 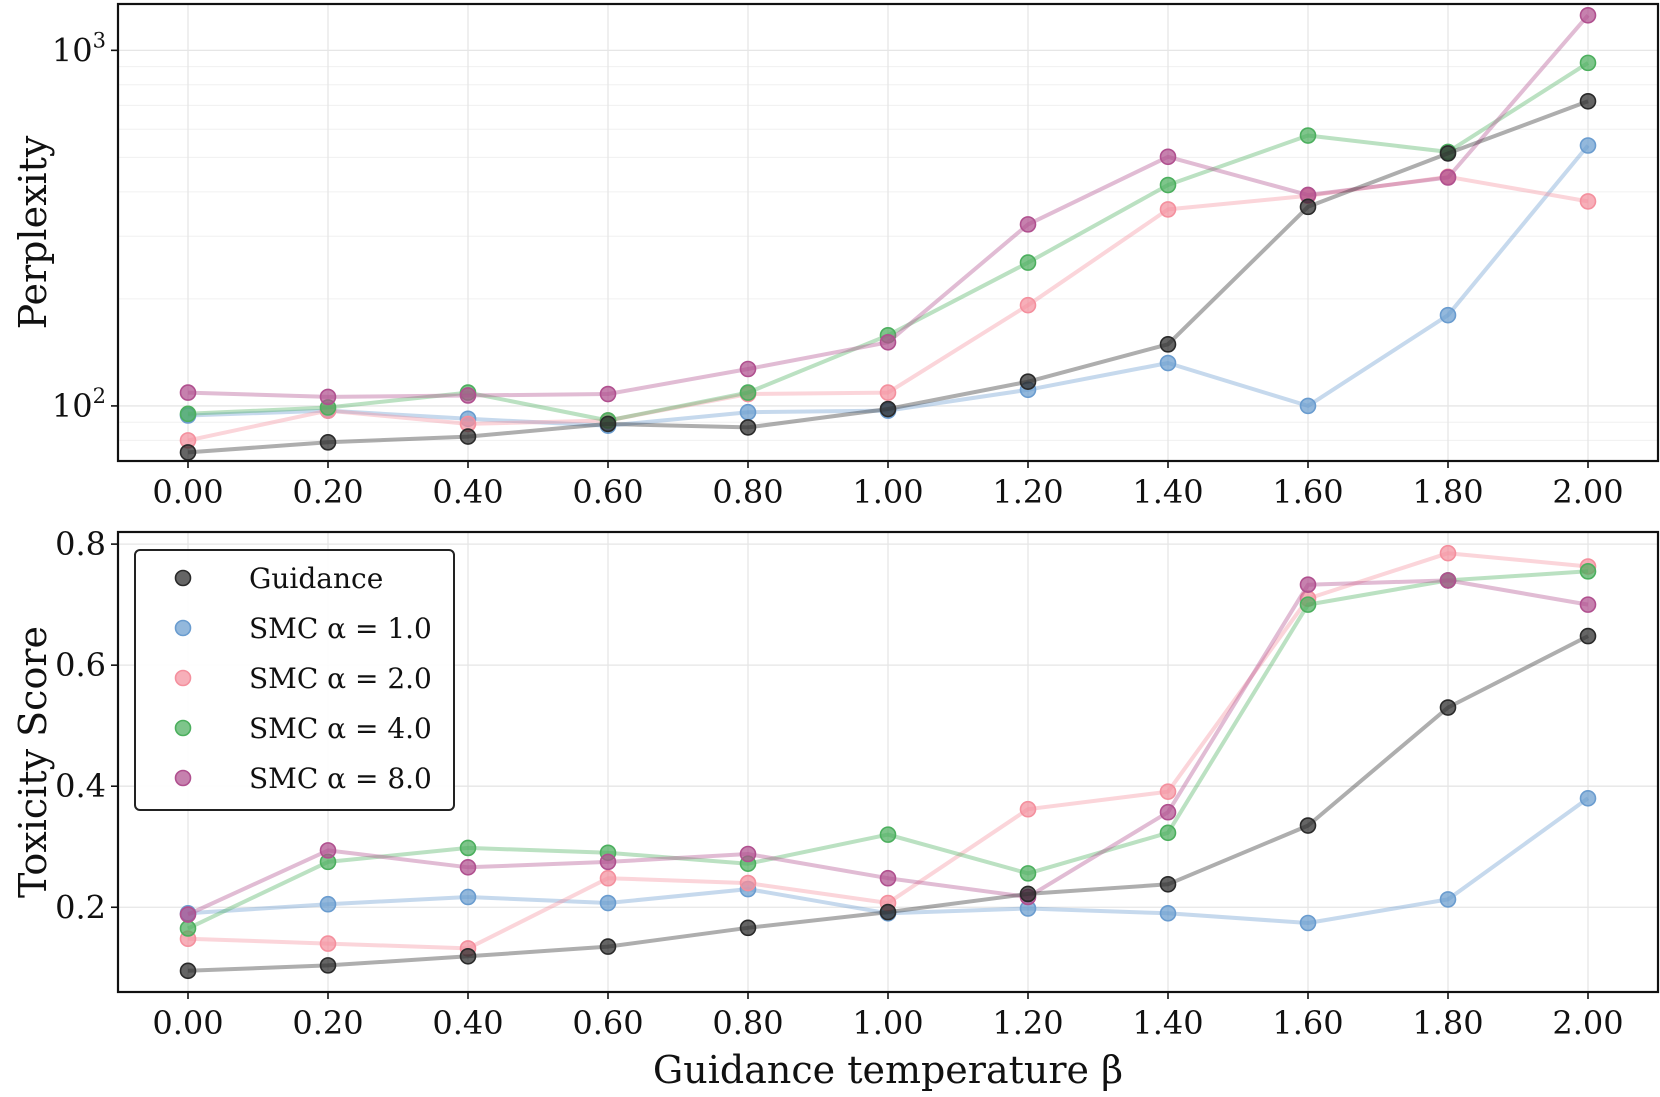 I want to click on legend-entry-smc-2-0: SMC α = 2.0, so click(x=303, y=678).